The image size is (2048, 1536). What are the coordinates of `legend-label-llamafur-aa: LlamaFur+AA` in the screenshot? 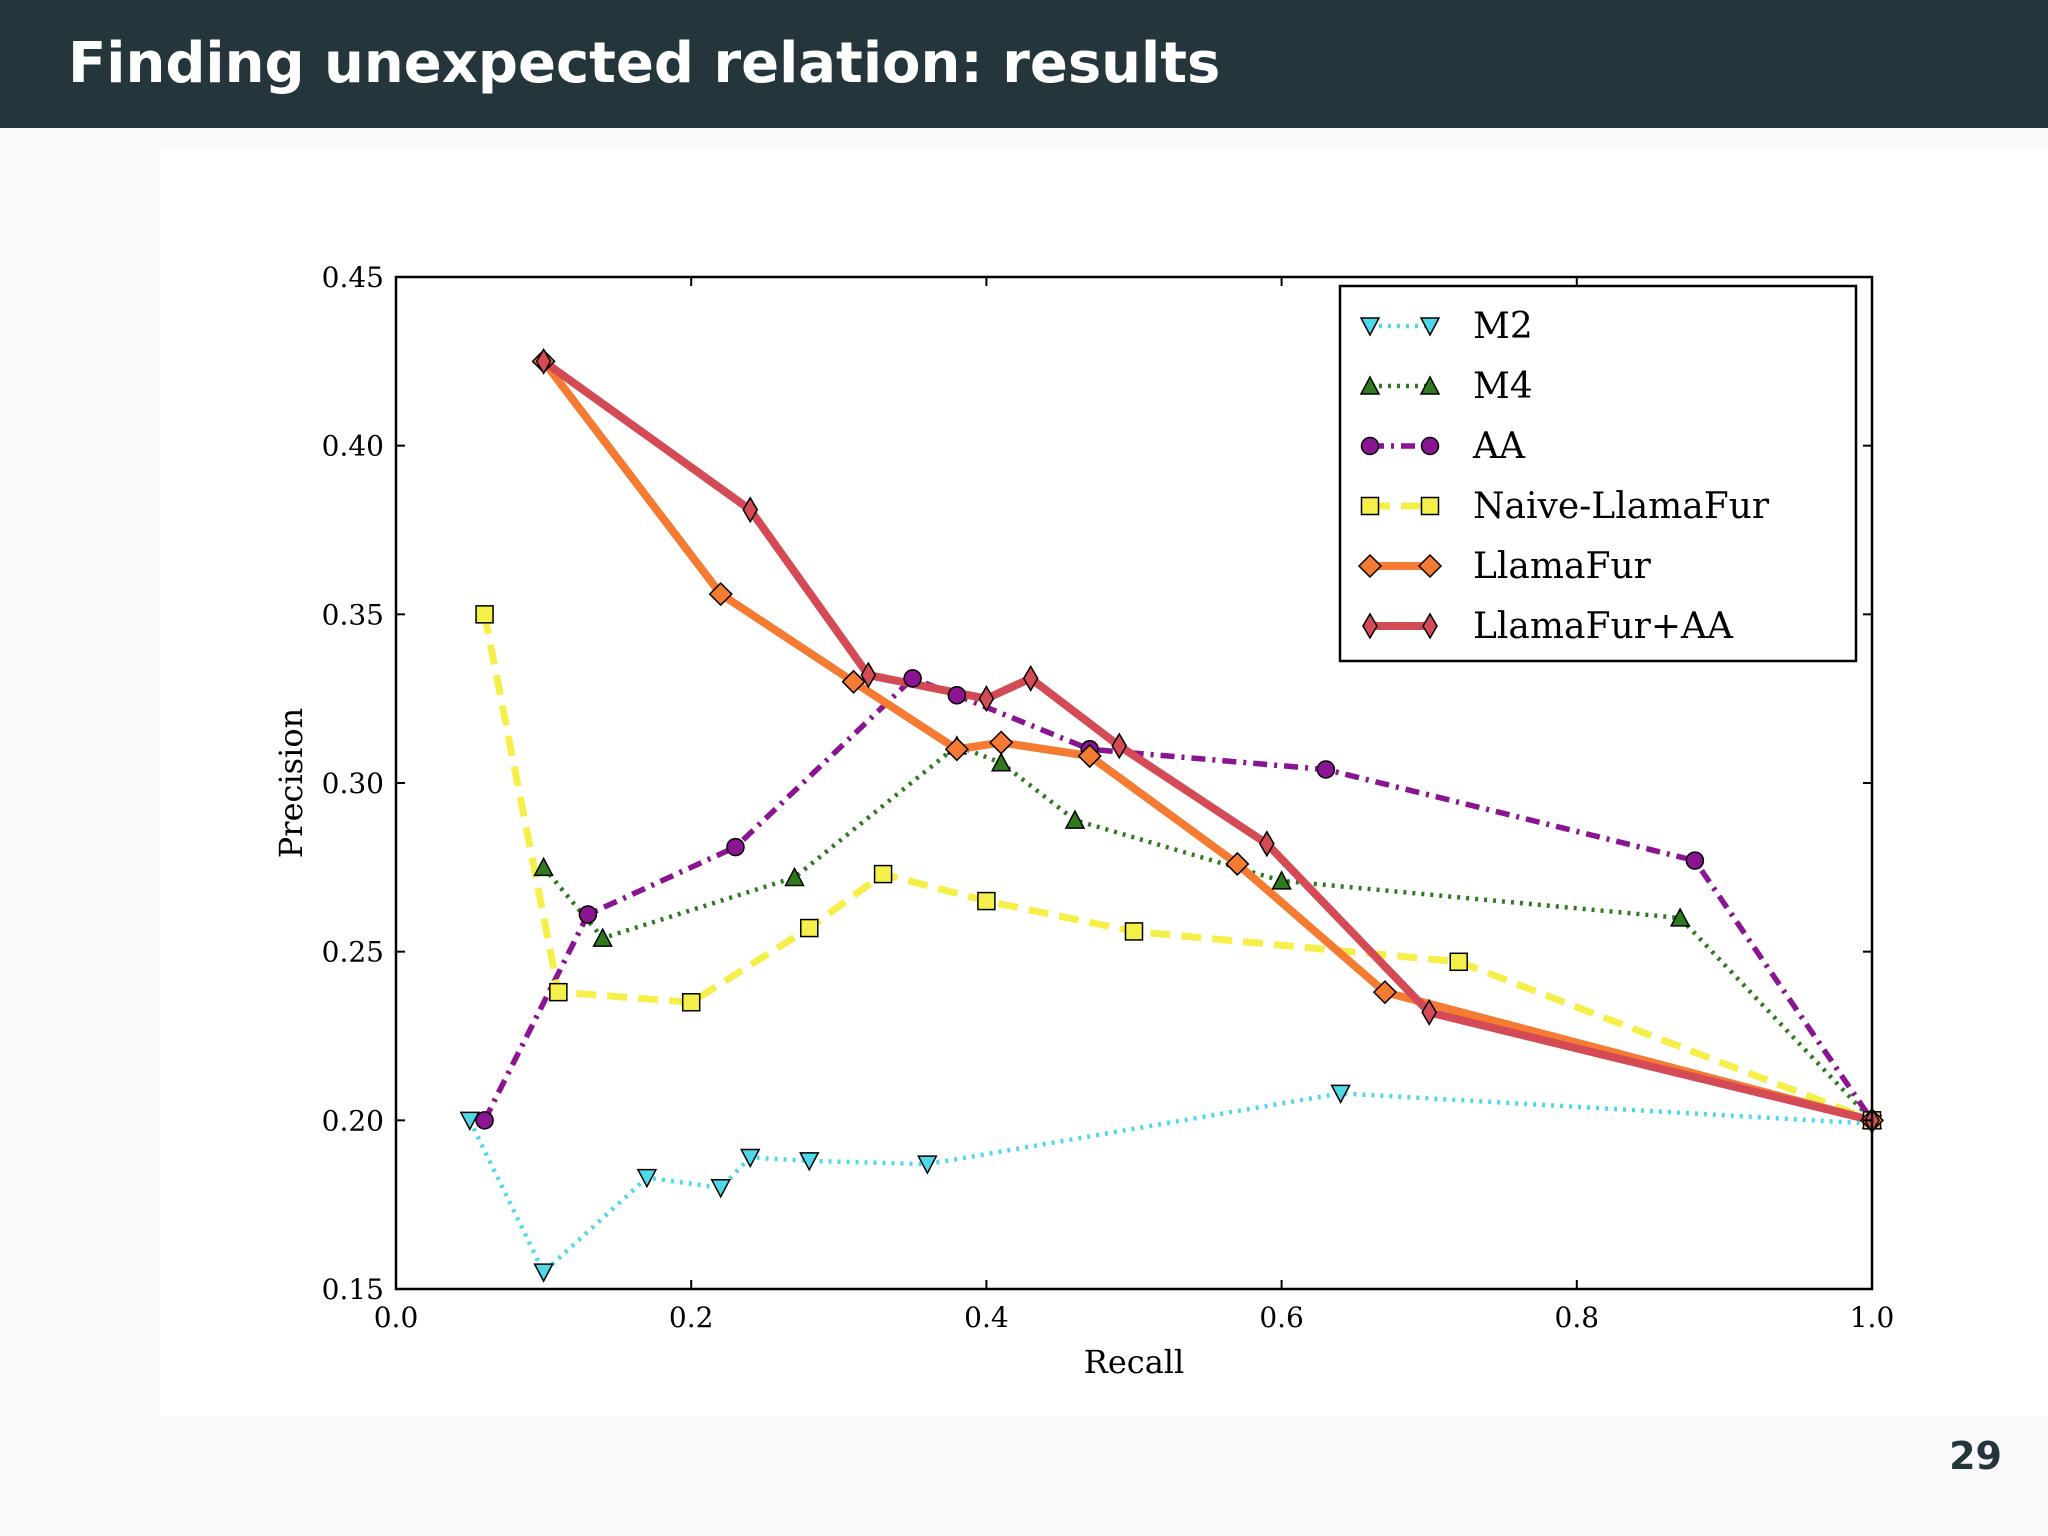 It's located at (1603, 626).